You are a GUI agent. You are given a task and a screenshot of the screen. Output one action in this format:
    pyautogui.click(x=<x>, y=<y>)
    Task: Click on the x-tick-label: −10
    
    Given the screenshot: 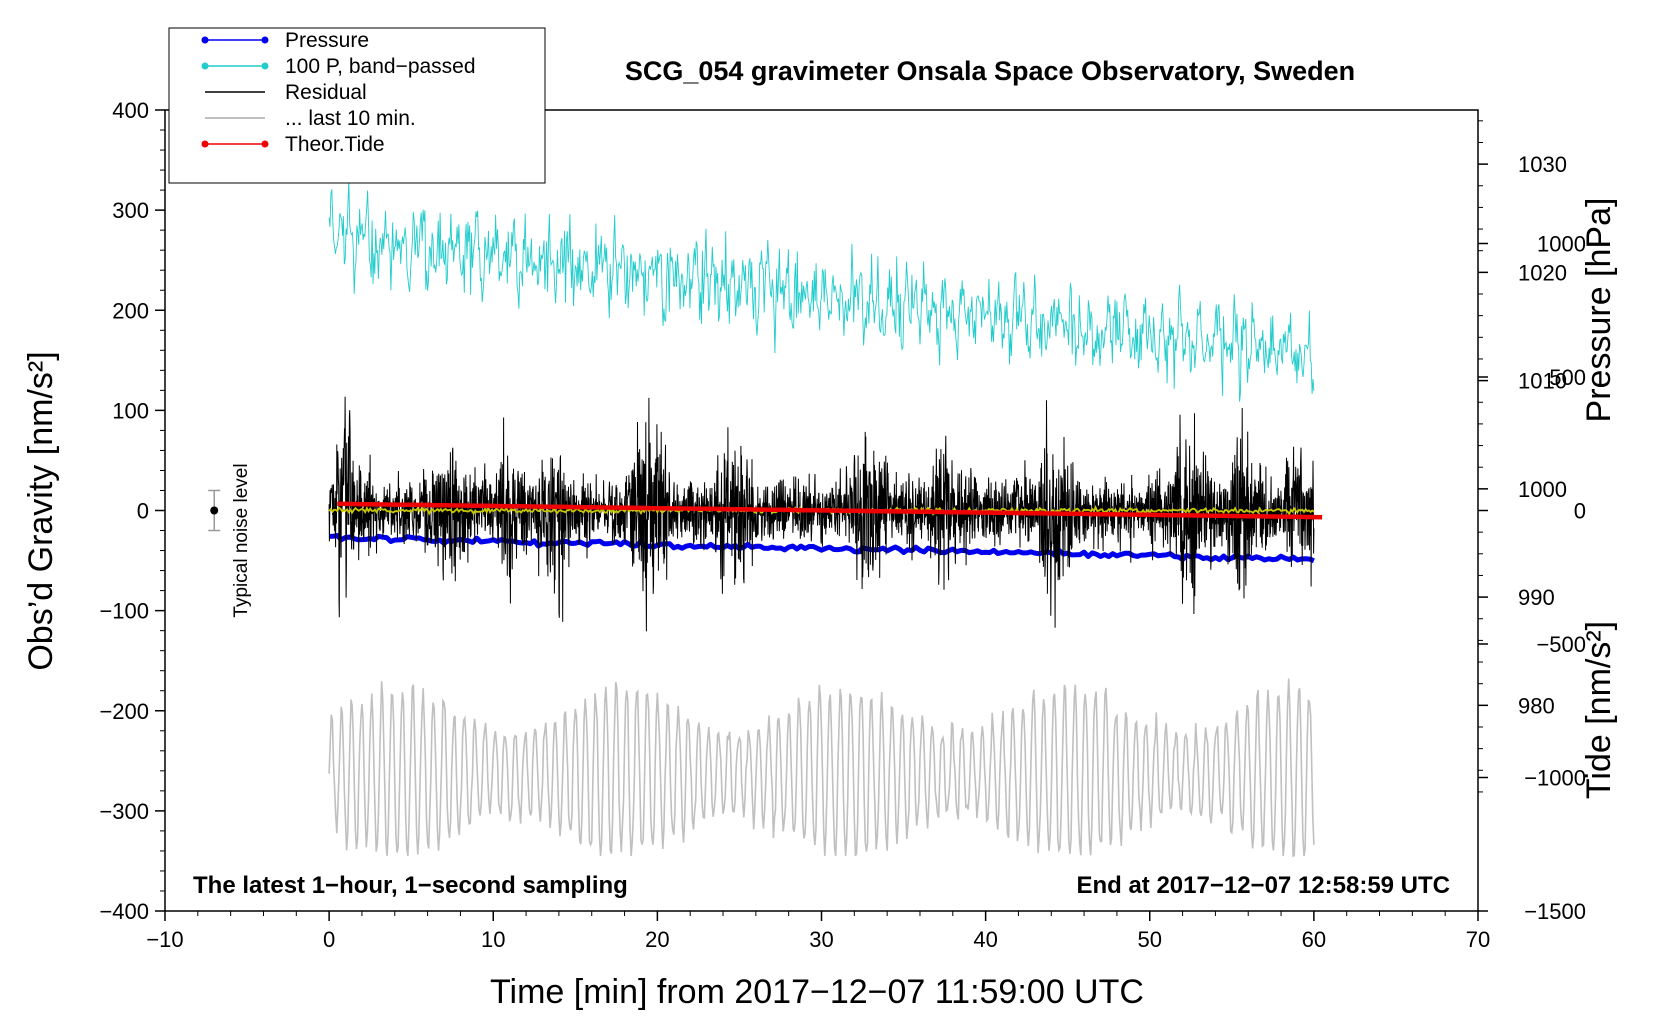 What is the action you would take?
    pyautogui.click(x=164, y=939)
    